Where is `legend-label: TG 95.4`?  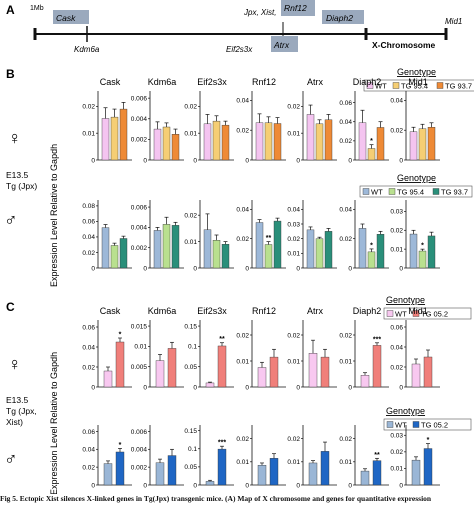
legend-label: TG 95.4 is located at coordinates (414, 86).